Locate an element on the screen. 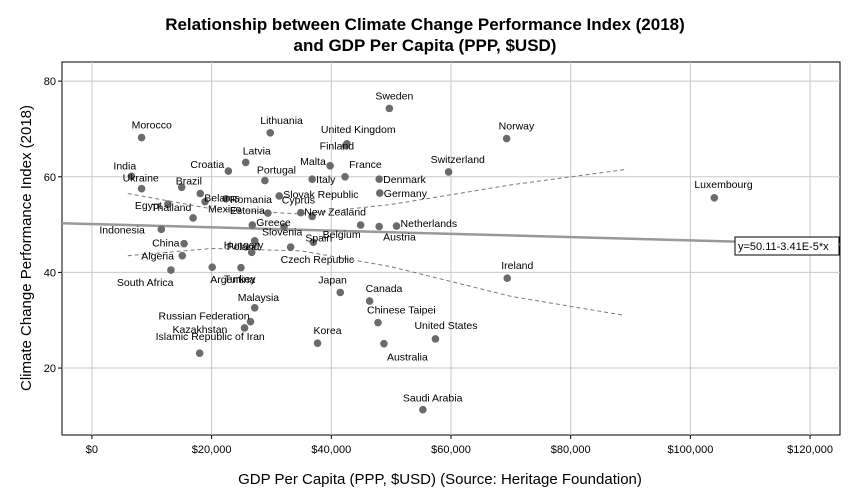  point-label: Indonesia is located at coordinates (122, 230).